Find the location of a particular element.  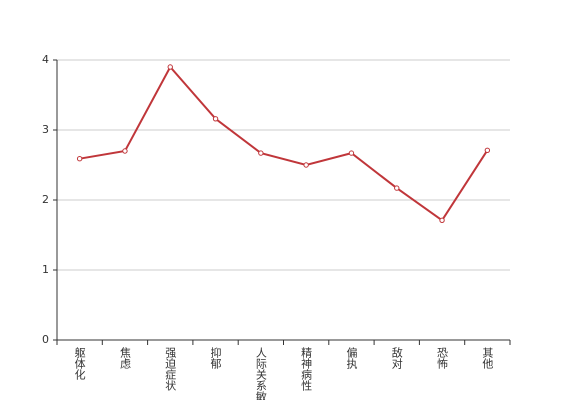

x-tick-label: 强迫症状 is located at coordinates (170, 369).